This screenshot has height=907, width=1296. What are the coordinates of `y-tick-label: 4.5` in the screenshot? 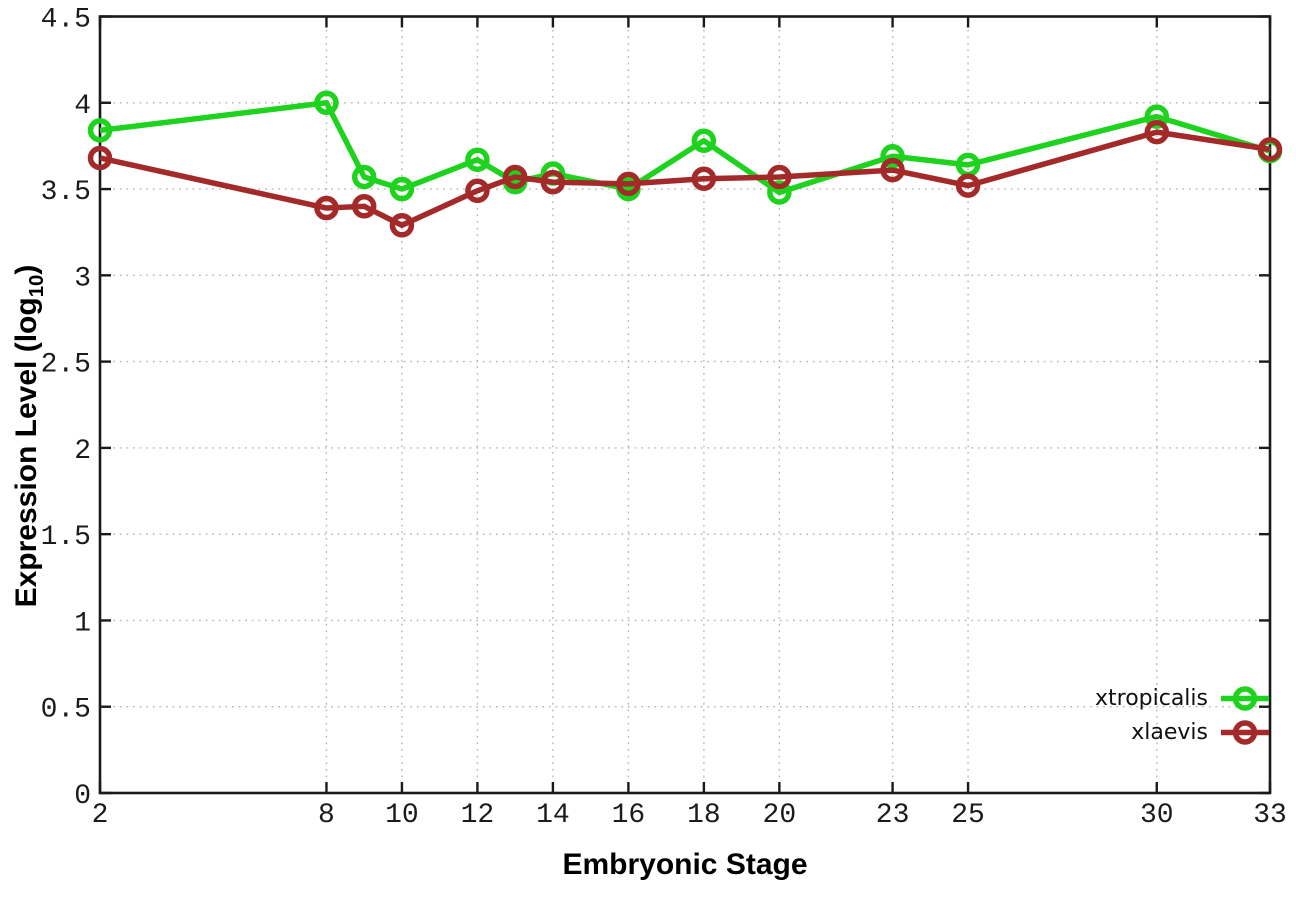 It's located at (66, 20).